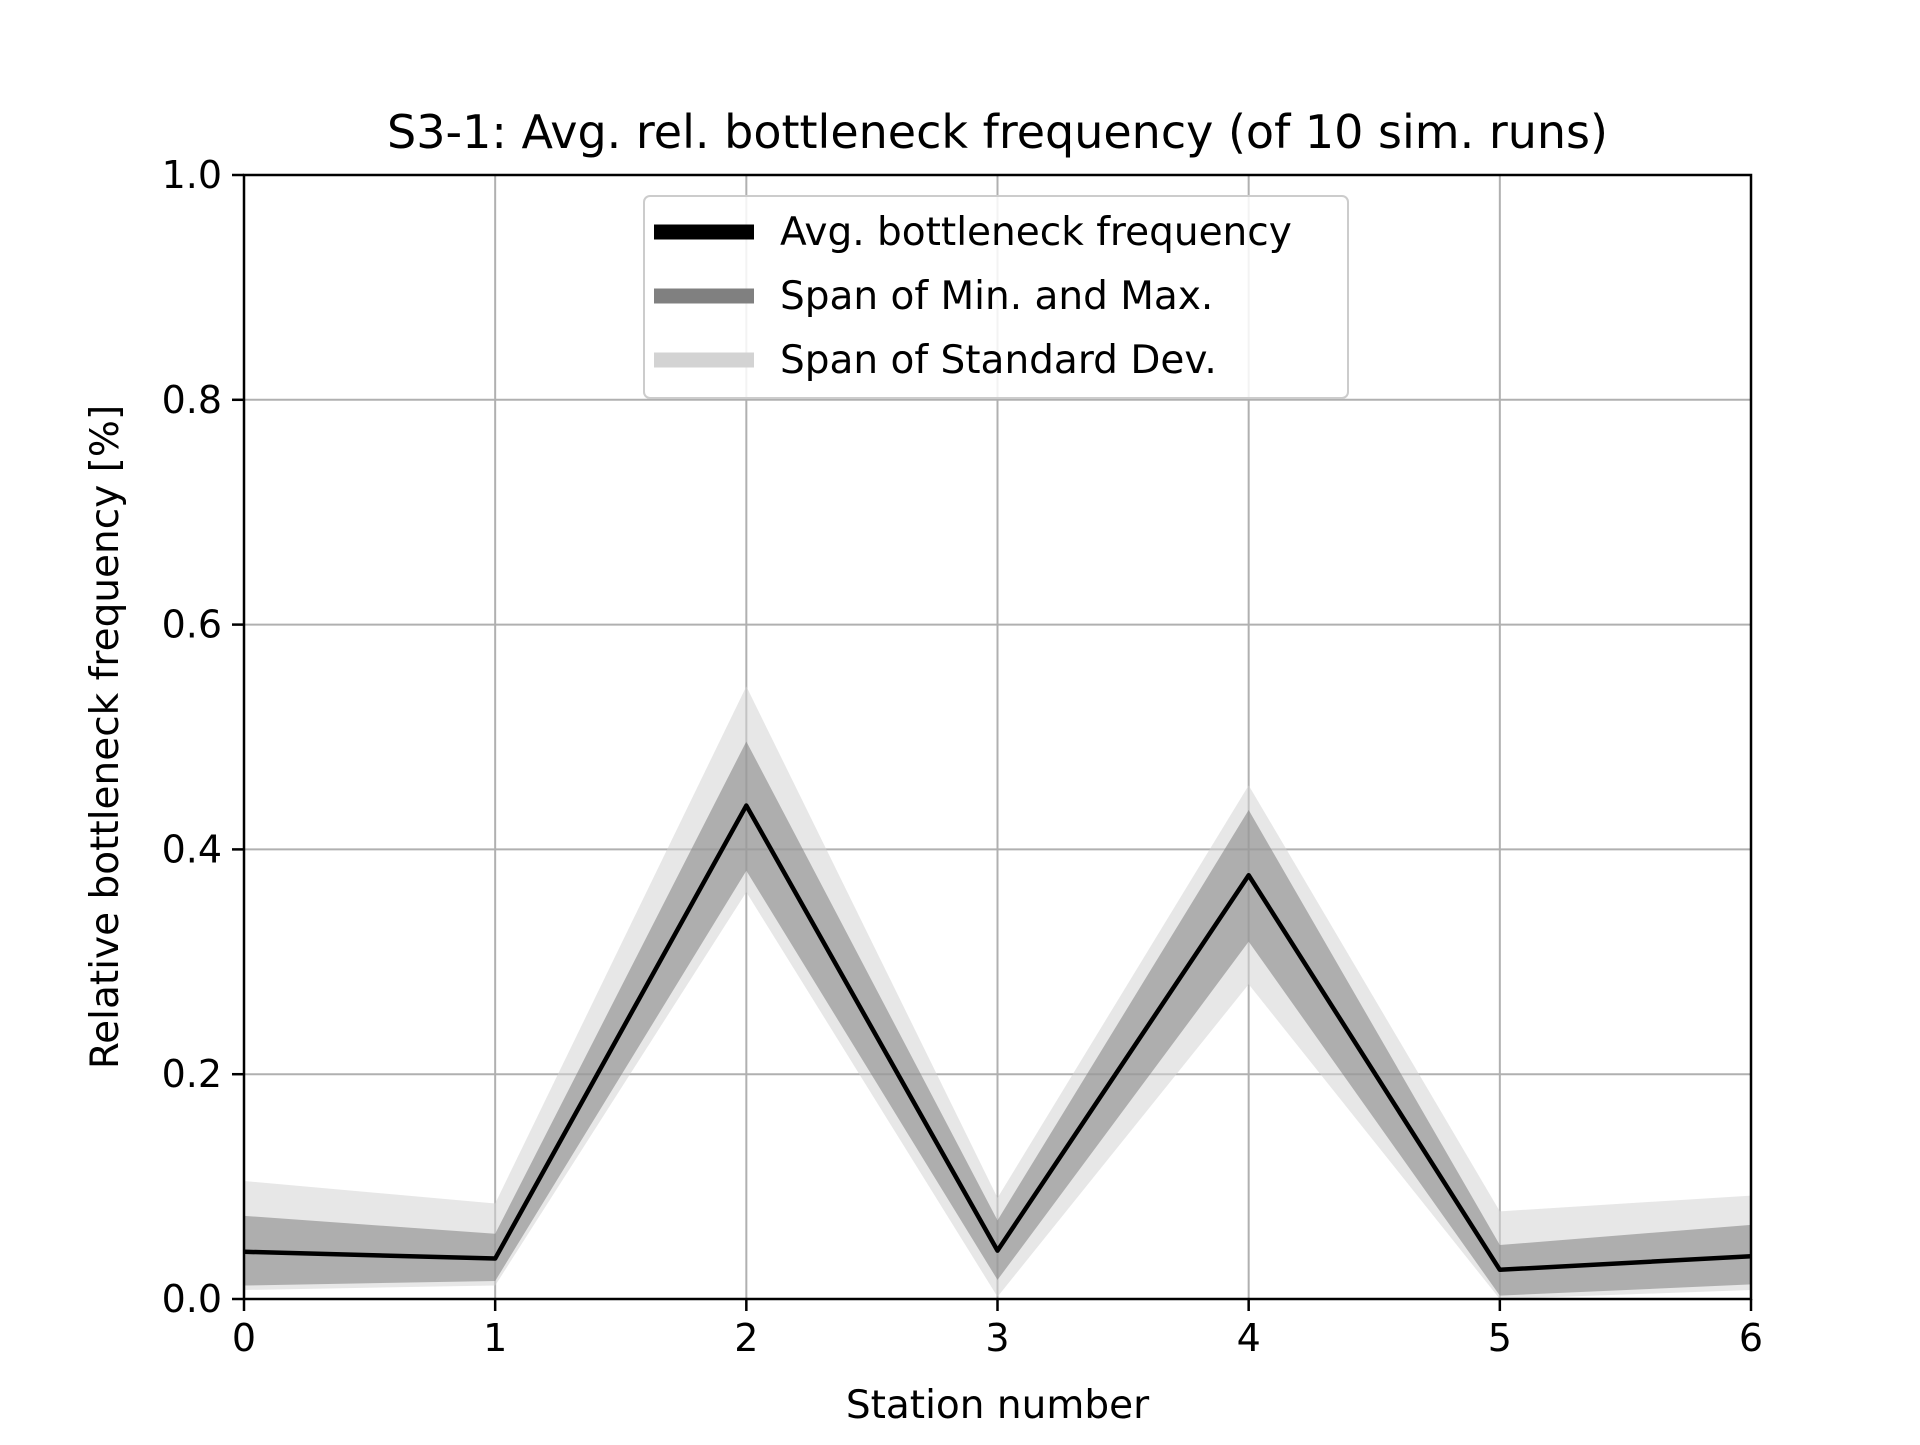  I want to click on y-tick-label-0.2: 0.2, so click(192, 1074).